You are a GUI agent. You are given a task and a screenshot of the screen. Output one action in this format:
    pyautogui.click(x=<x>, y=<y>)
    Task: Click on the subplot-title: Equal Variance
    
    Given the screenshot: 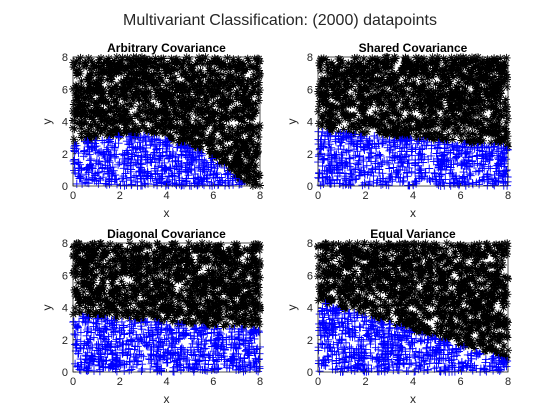 What is the action you would take?
    pyautogui.click(x=413, y=234)
    